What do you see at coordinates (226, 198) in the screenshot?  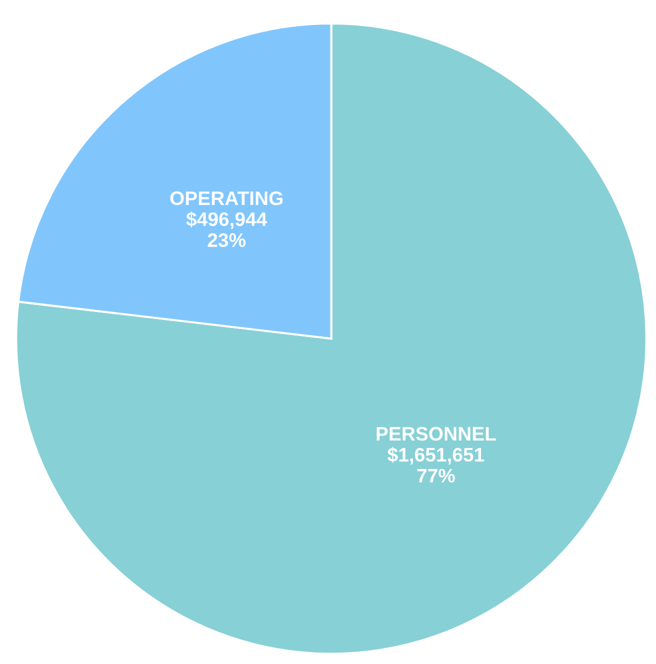 I see `slice-label: OPERATING` at bounding box center [226, 198].